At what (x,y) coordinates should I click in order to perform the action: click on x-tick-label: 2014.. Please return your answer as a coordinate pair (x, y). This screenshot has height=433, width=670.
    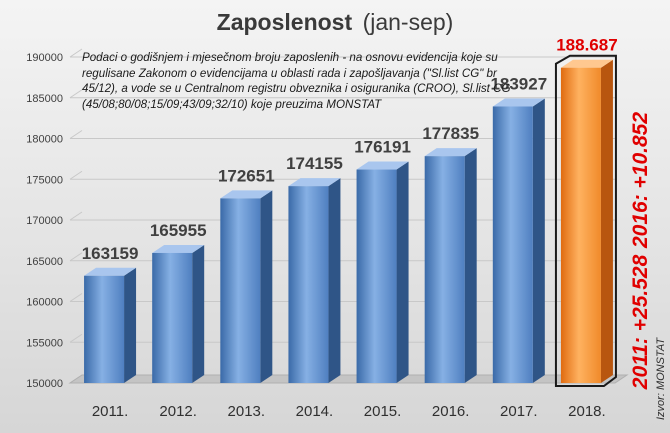
    Looking at the image, I should click on (315, 411).